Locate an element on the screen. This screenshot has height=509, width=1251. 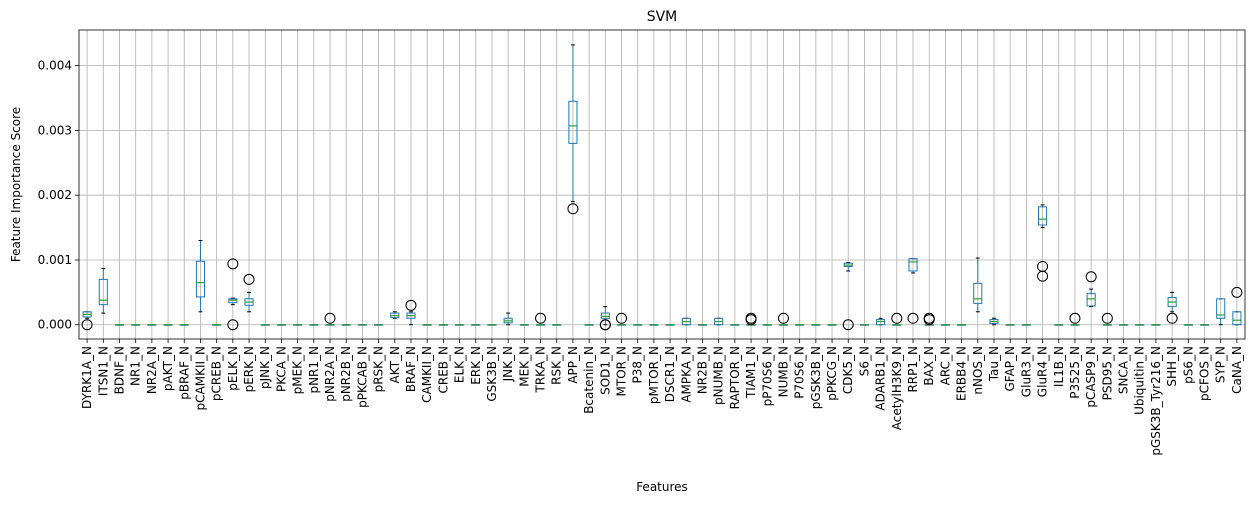
box-NR1_N is located at coordinates (136, 325).